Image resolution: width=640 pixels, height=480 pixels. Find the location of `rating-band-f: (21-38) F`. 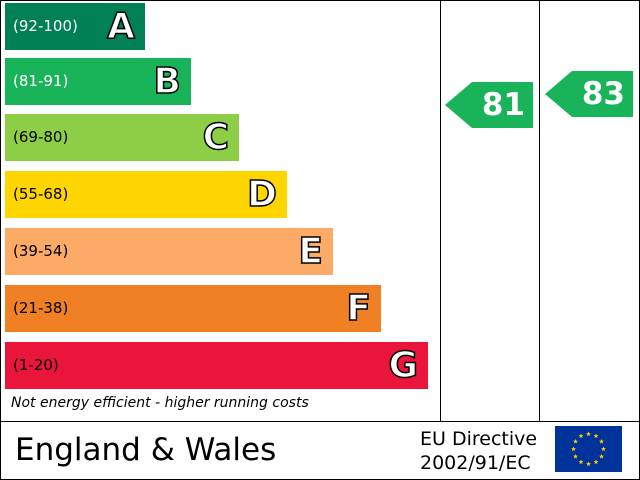

rating-band-f: (21-38) F is located at coordinates (193, 308).